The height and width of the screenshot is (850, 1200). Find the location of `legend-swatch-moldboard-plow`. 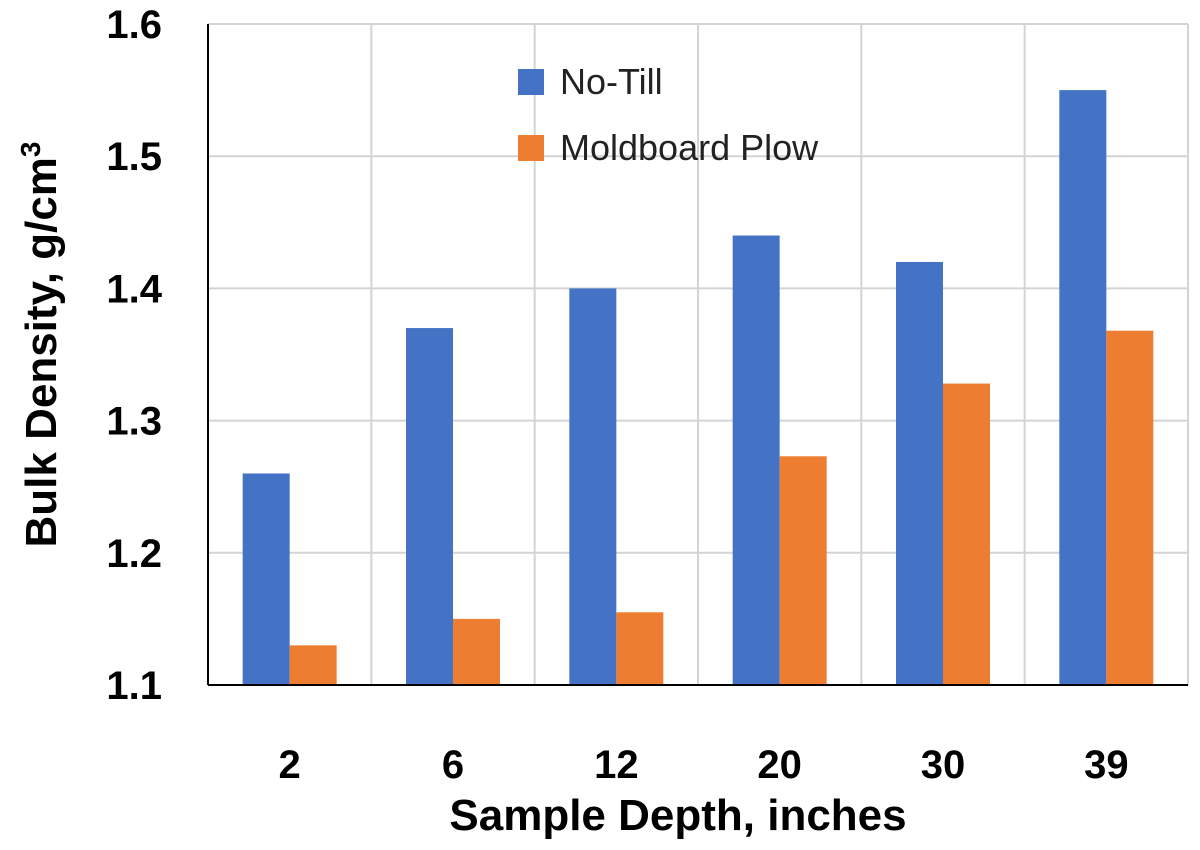

legend-swatch-moldboard-plow is located at coordinates (531, 148).